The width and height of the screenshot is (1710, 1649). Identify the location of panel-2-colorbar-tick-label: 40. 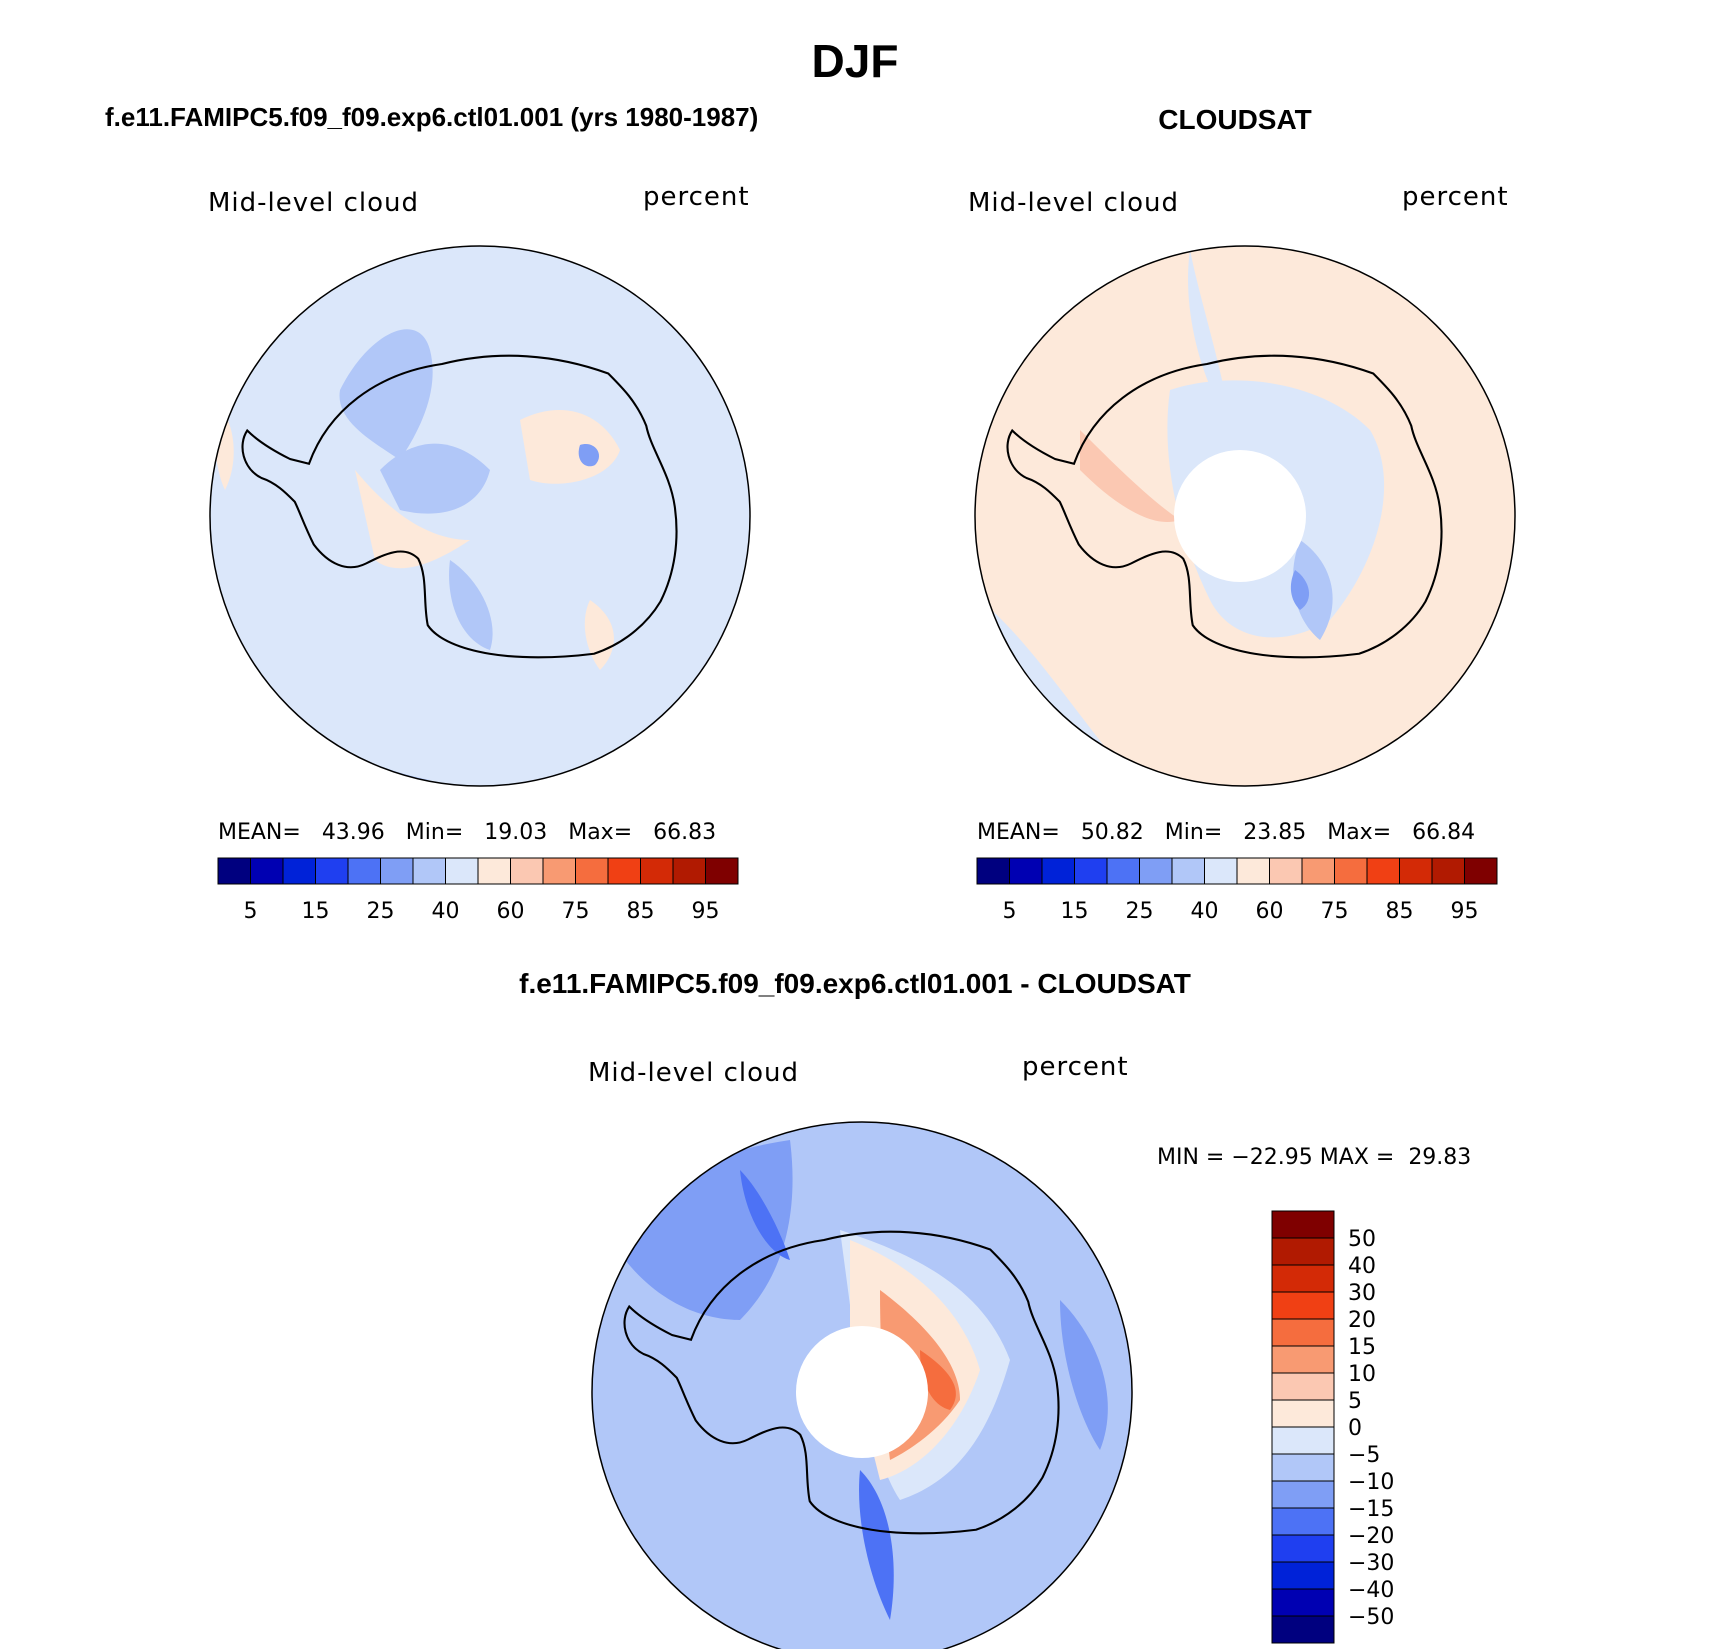
(1205, 911).